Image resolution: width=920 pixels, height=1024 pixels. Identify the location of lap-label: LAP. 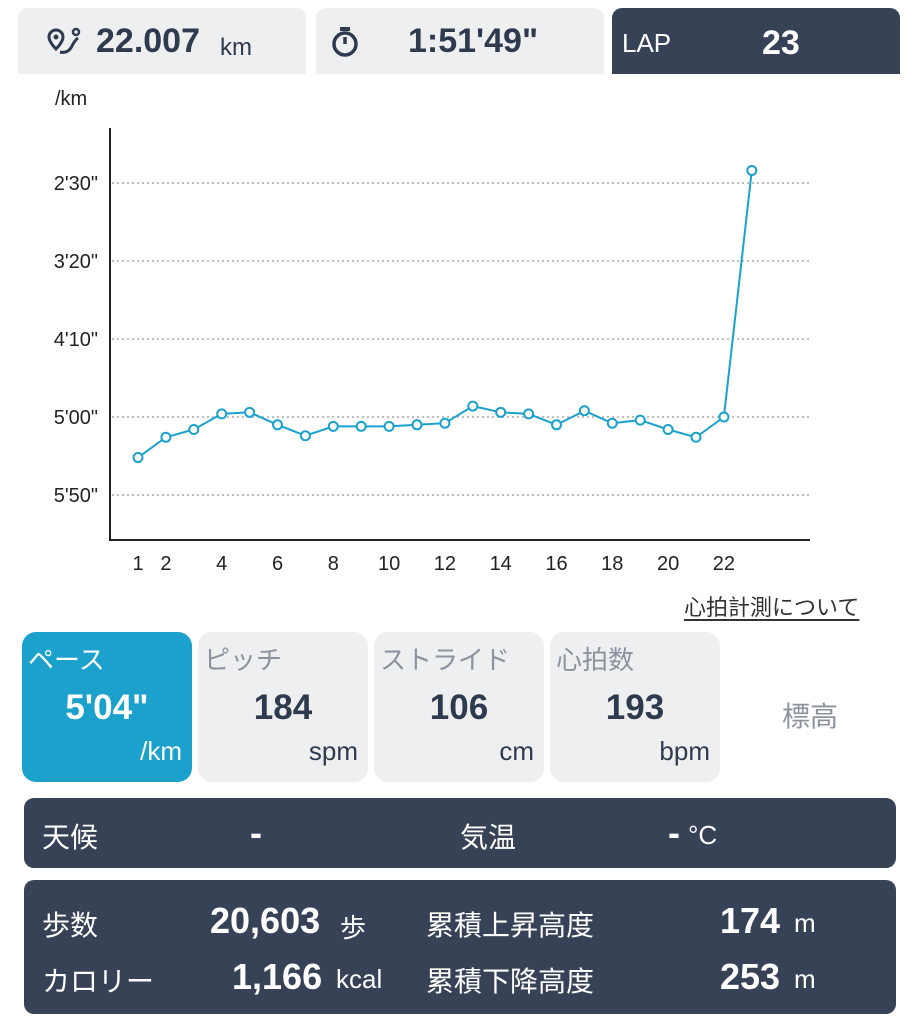
(647, 43).